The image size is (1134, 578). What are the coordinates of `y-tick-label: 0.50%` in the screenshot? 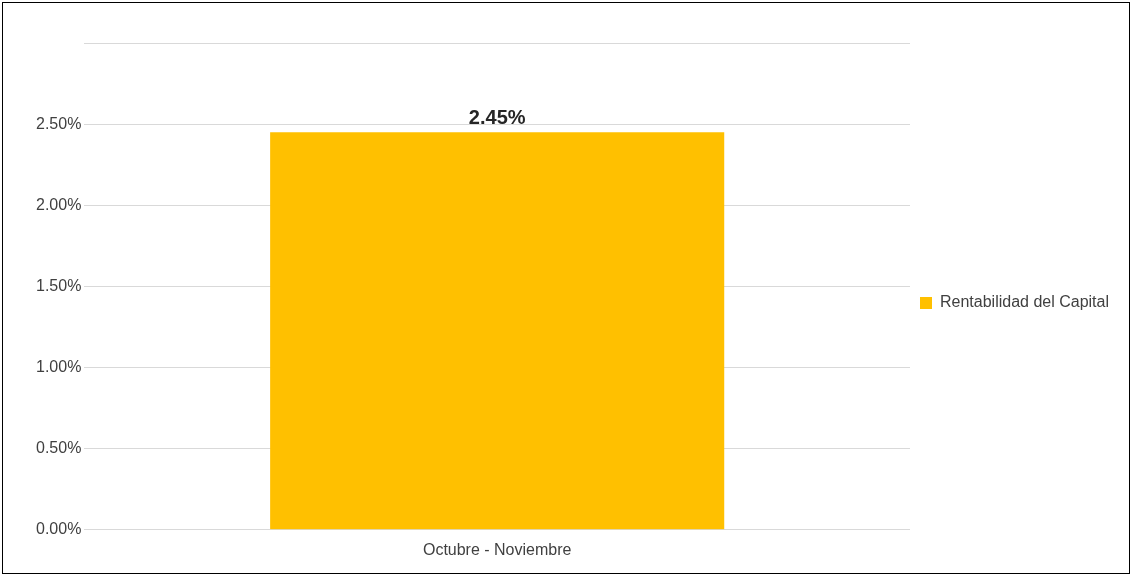 It's located at (58, 448).